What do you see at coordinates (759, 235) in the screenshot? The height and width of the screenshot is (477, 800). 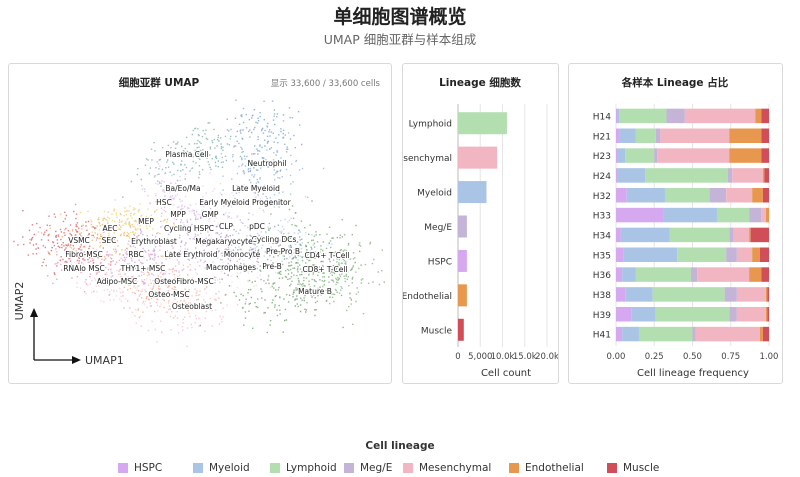 I see `segment-h34-muscle` at bounding box center [759, 235].